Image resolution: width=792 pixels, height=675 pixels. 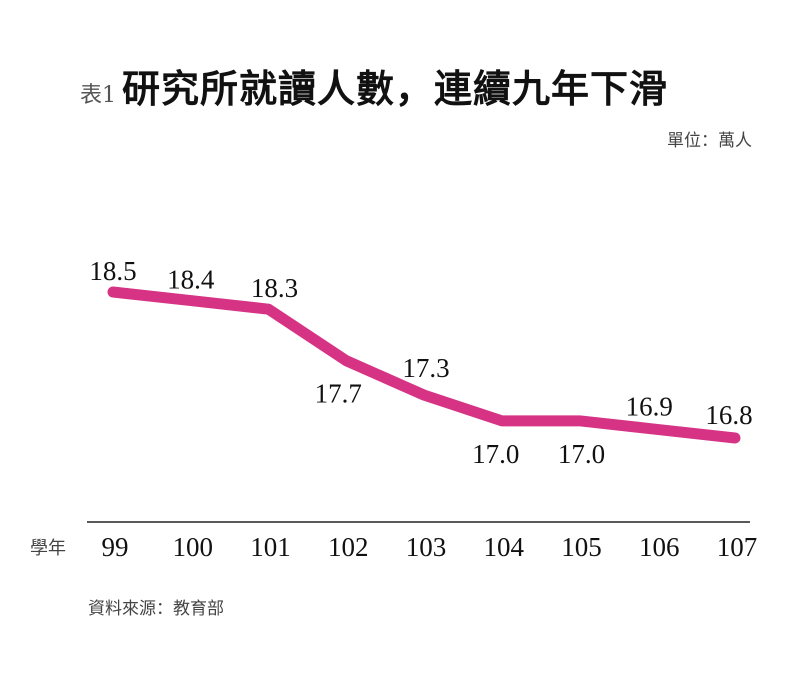 I want to click on data-label: 18.4, so click(x=191, y=280).